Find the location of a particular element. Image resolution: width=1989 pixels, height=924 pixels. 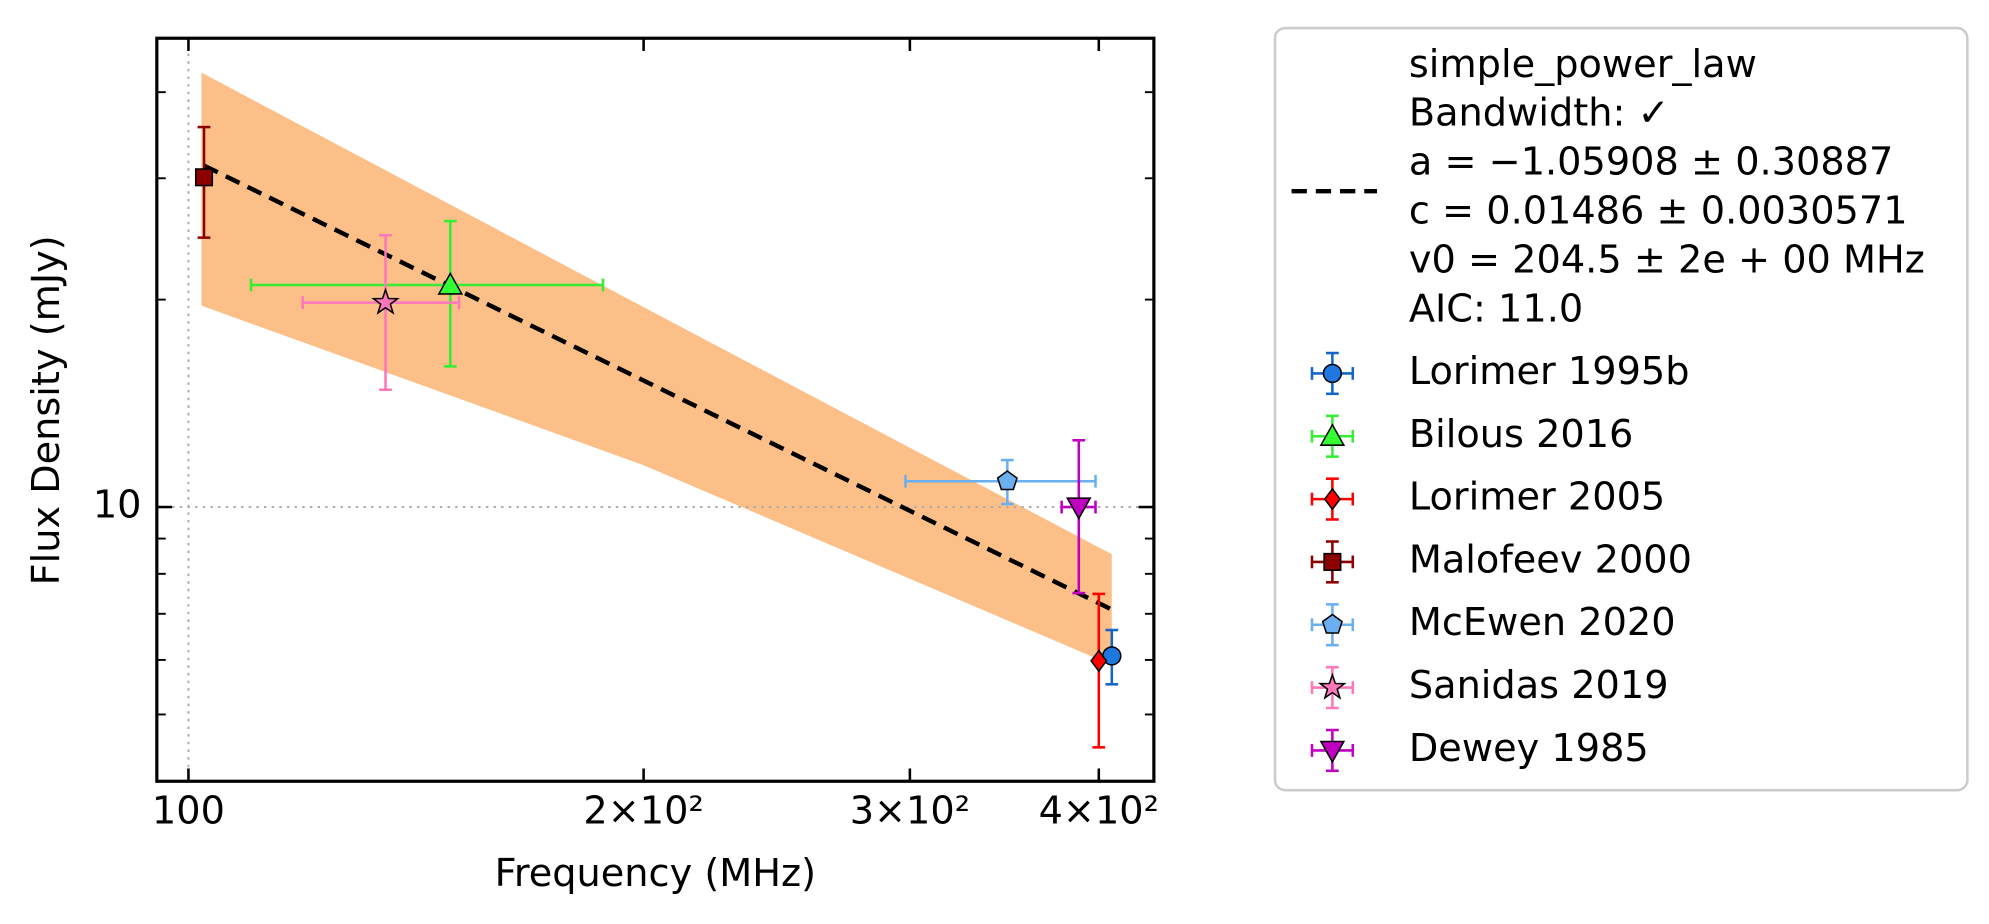

legend-label: a = −1.05908 ± 0.30887 is located at coordinates (1651, 163).